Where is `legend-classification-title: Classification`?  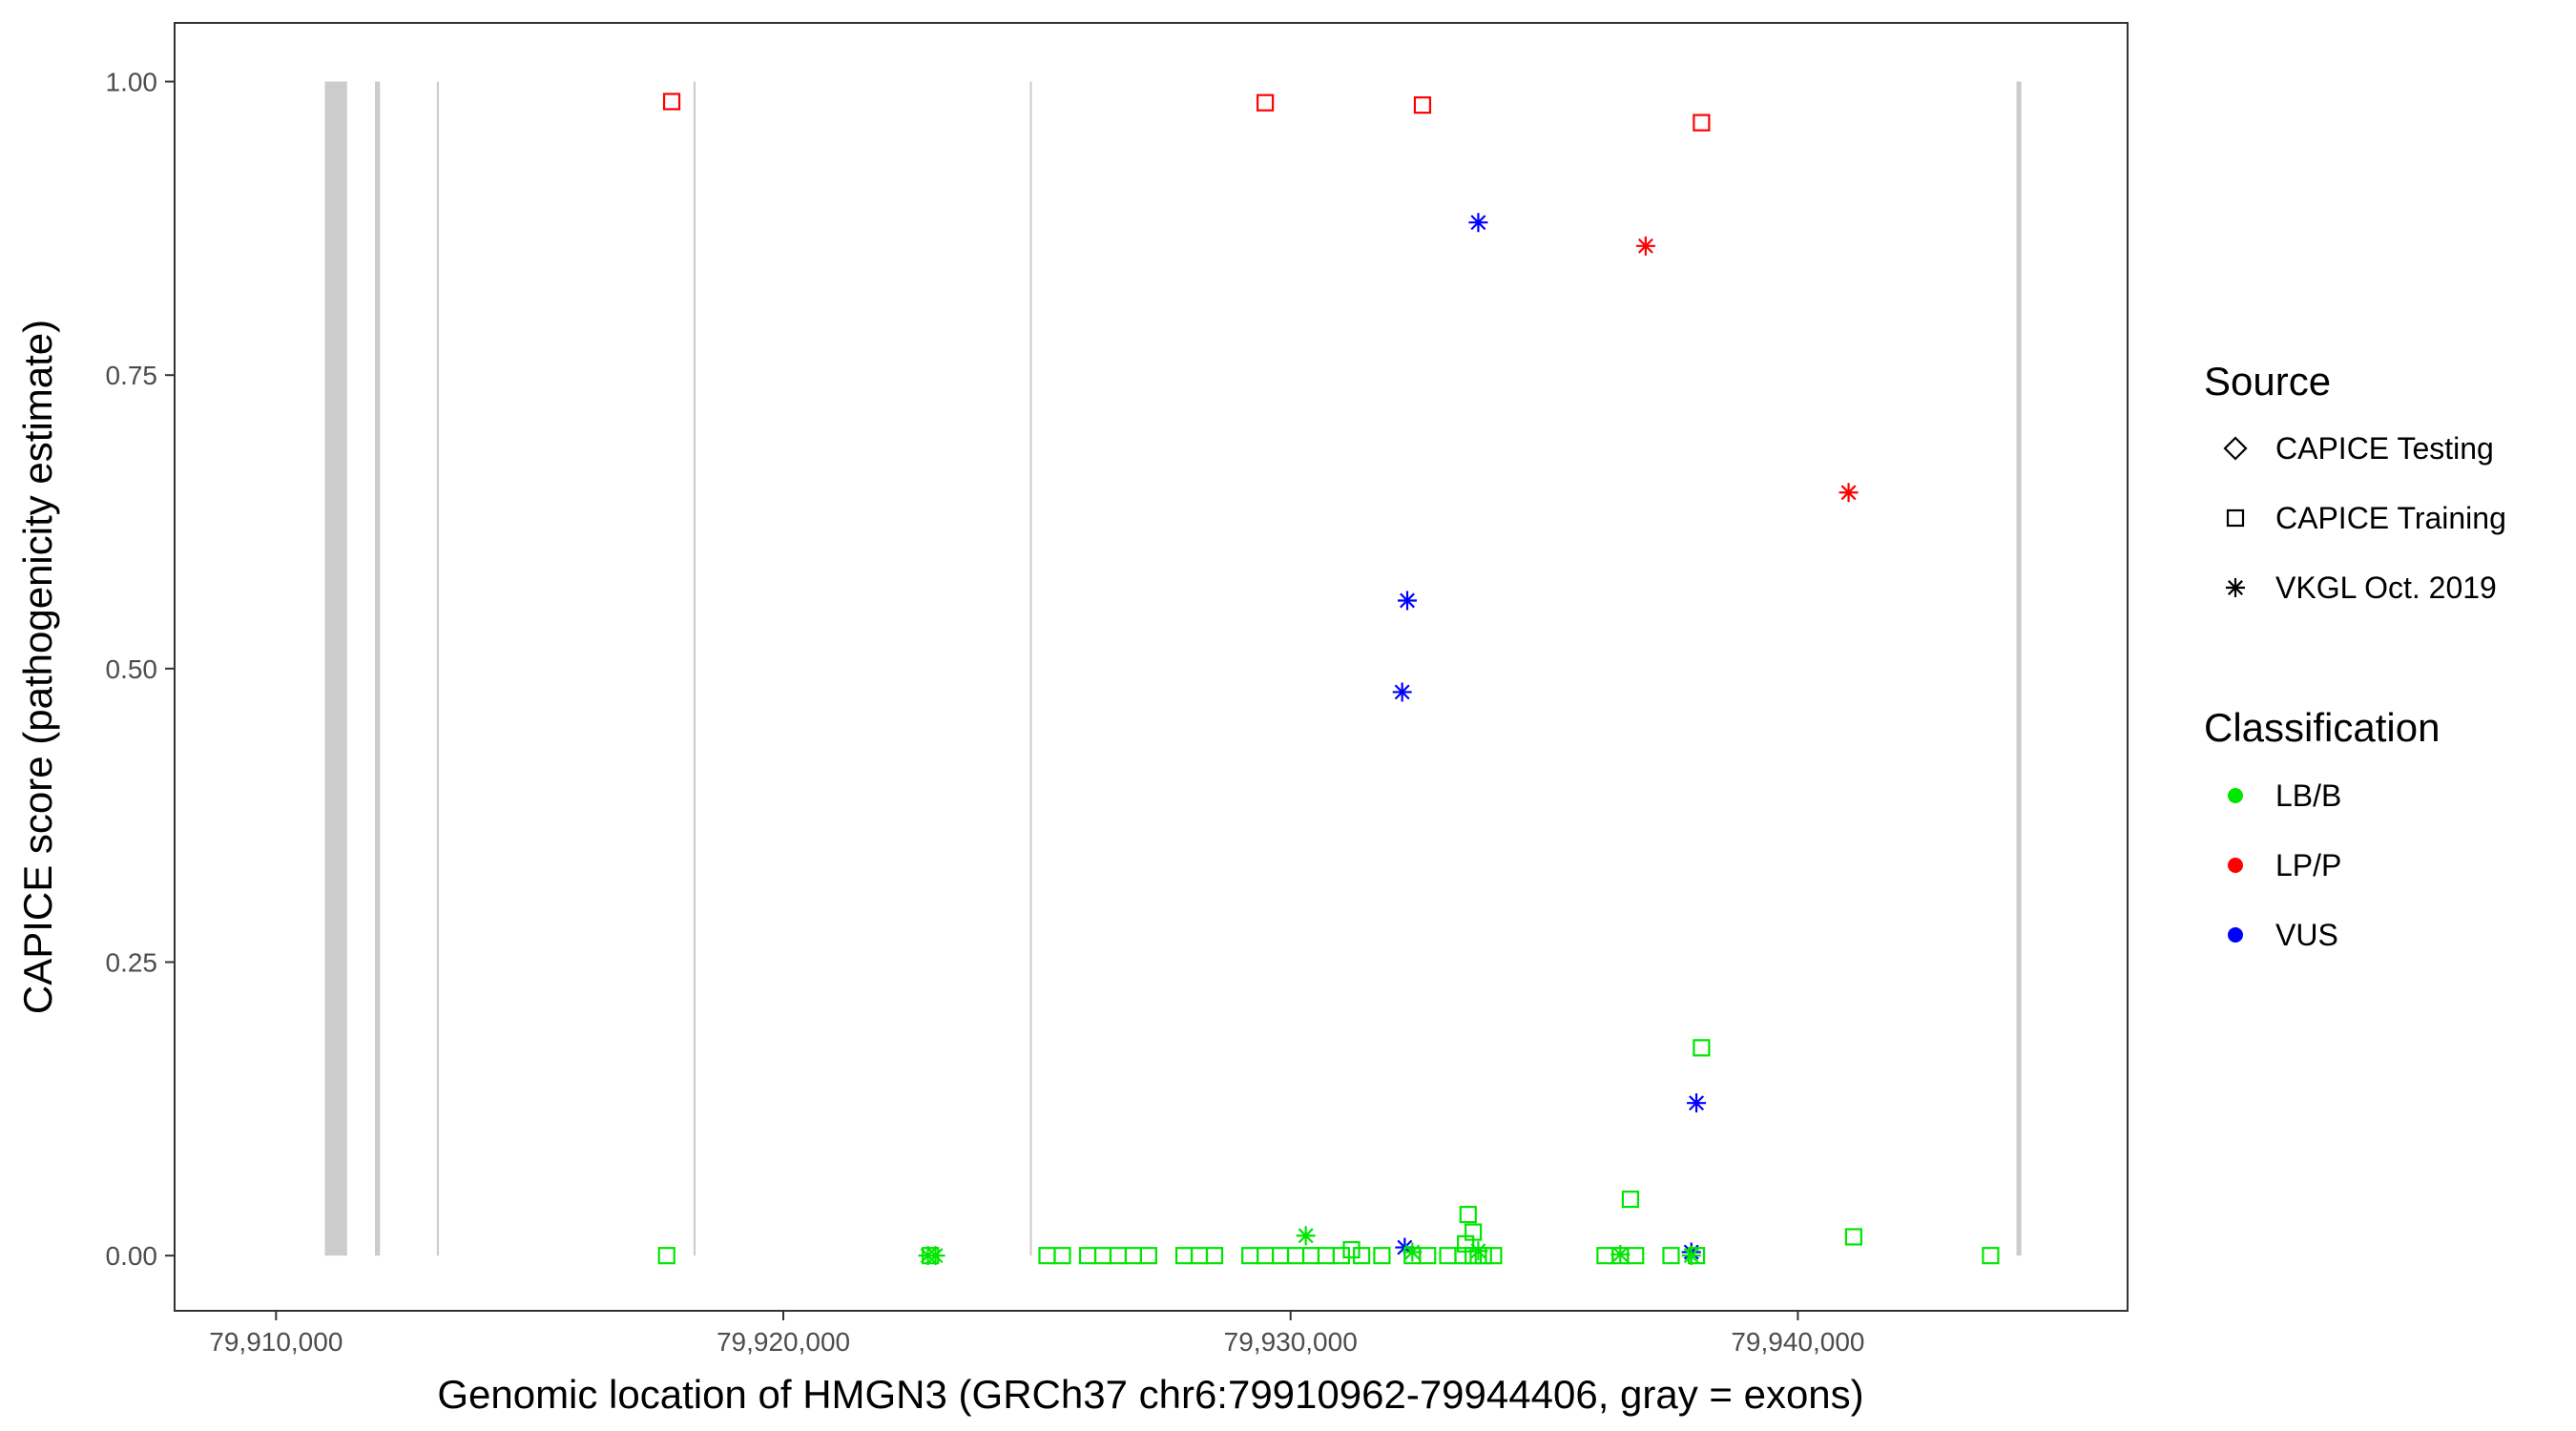
legend-classification-title: Classification is located at coordinates (2322, 727).